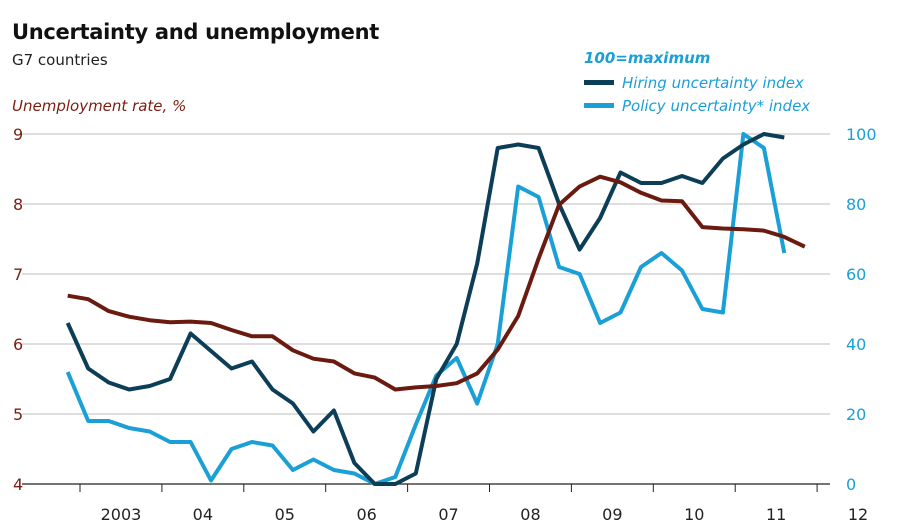 This screenshot has width=911, height=532. I want to click on x-tick-label: 04, so click(203, 514).